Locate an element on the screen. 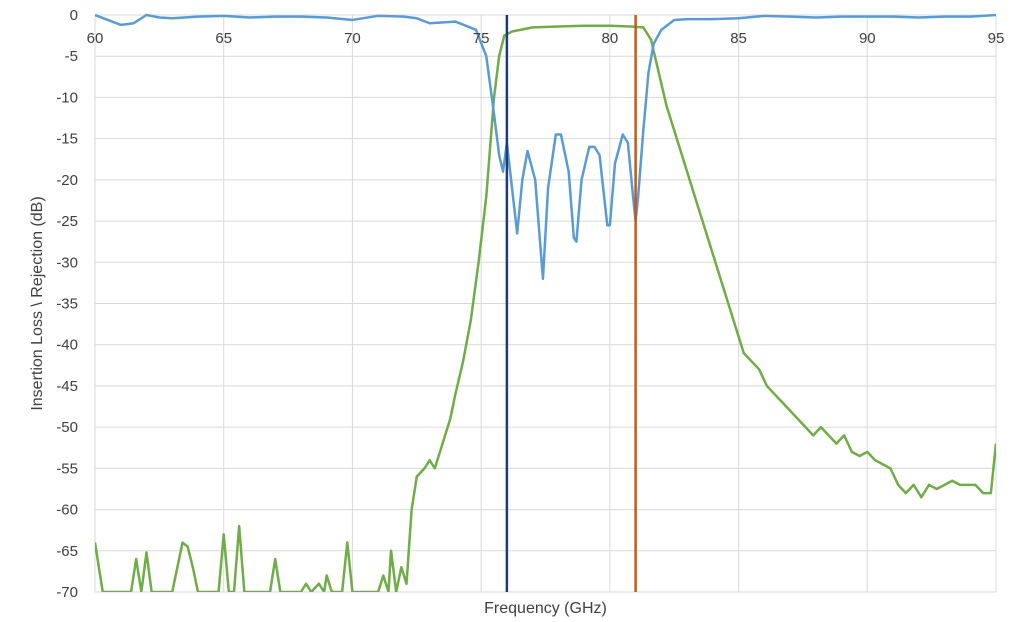  y-tick-label: -30 is located at coordinates (67, 262).